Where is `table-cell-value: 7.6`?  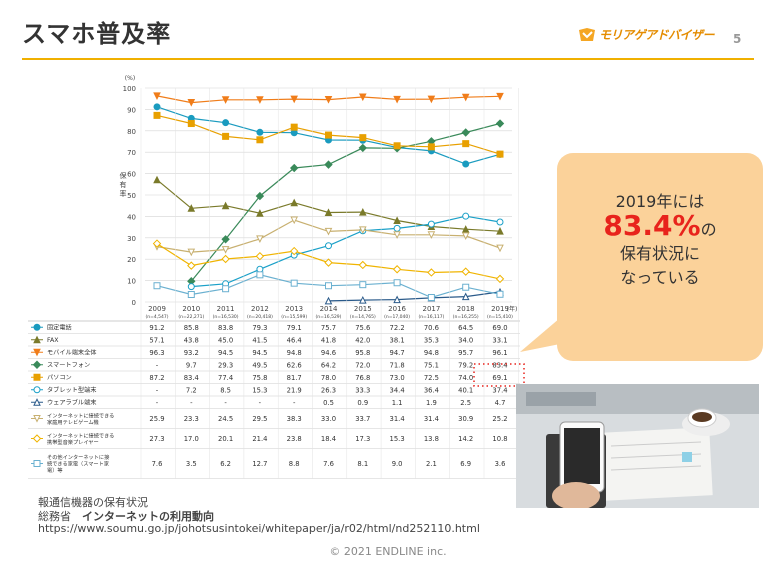 table-cell-value: 7.6 is located at coordinates (157, 464).